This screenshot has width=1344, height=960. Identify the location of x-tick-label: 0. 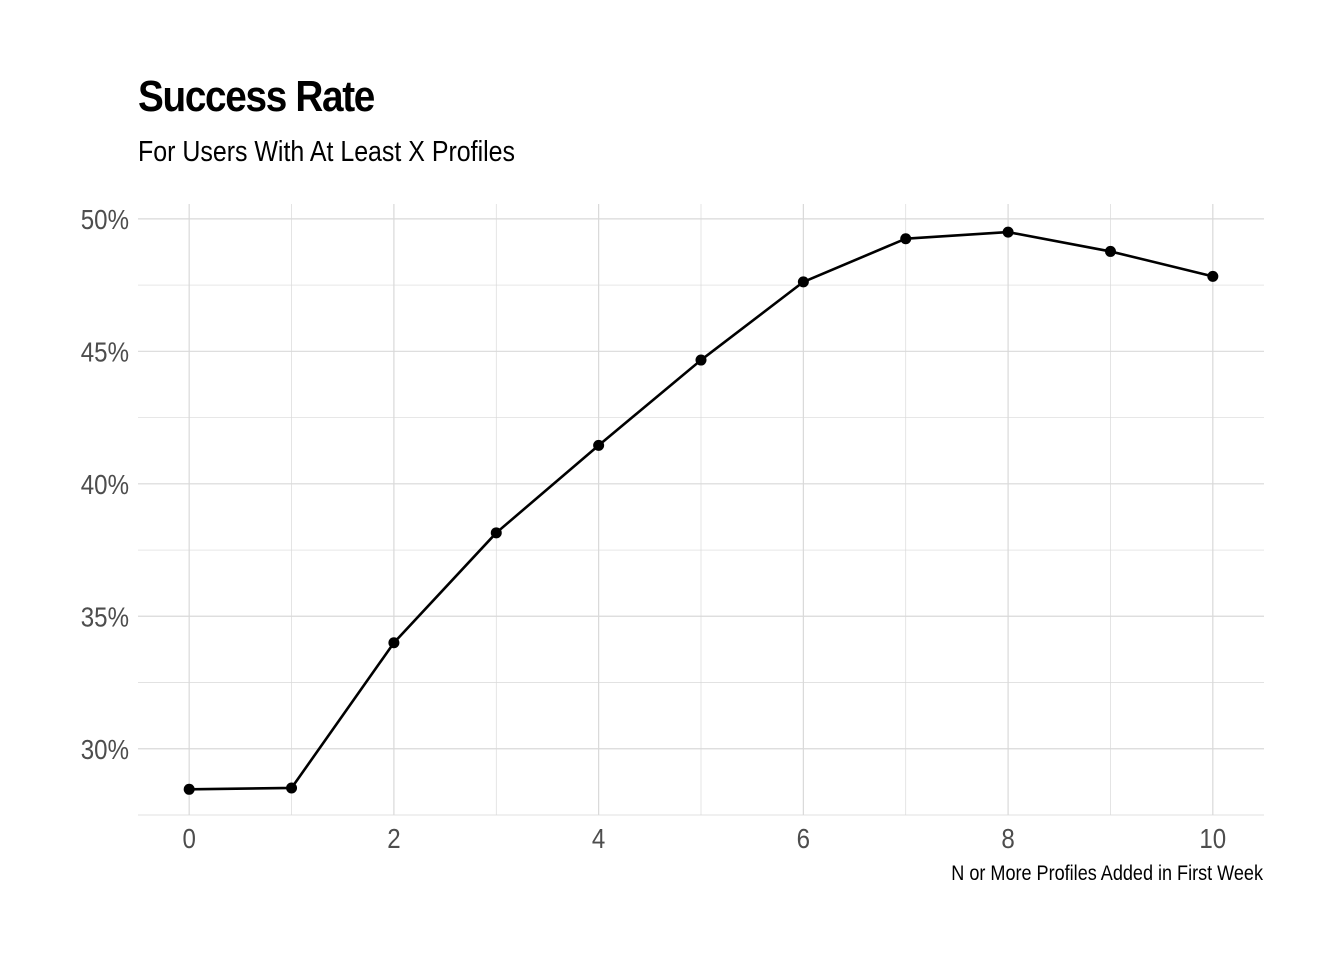
(188, 838).